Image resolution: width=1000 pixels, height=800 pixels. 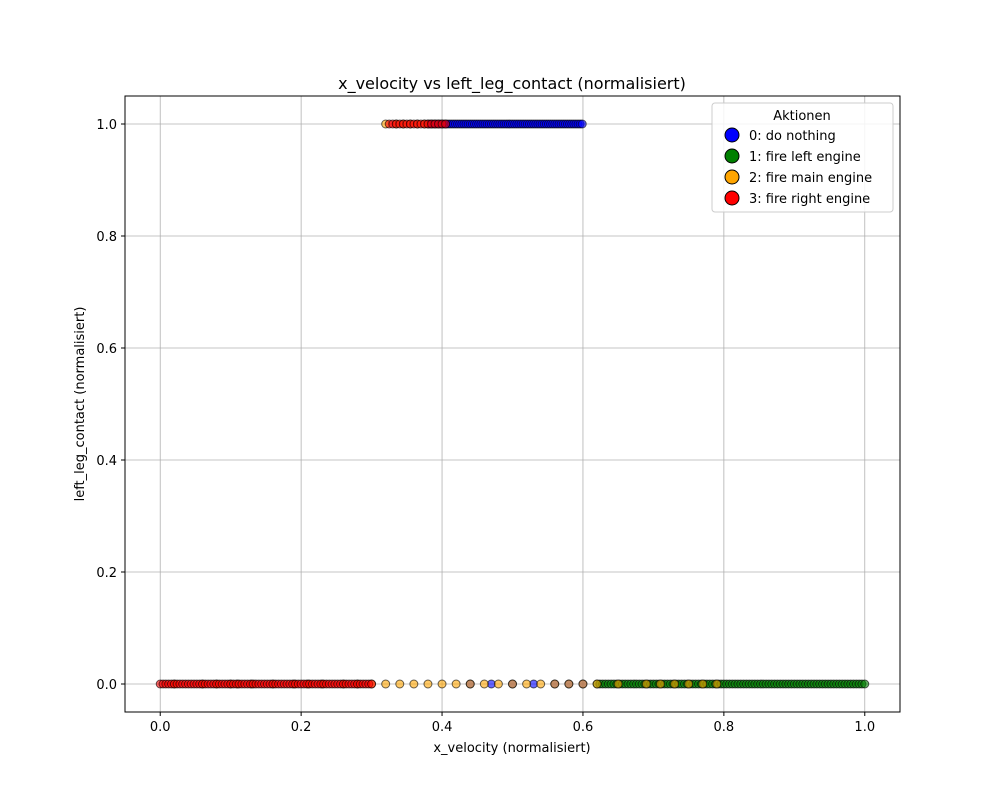 I want to click on y-tick-label: 1.0, so click(x=106, y=125).